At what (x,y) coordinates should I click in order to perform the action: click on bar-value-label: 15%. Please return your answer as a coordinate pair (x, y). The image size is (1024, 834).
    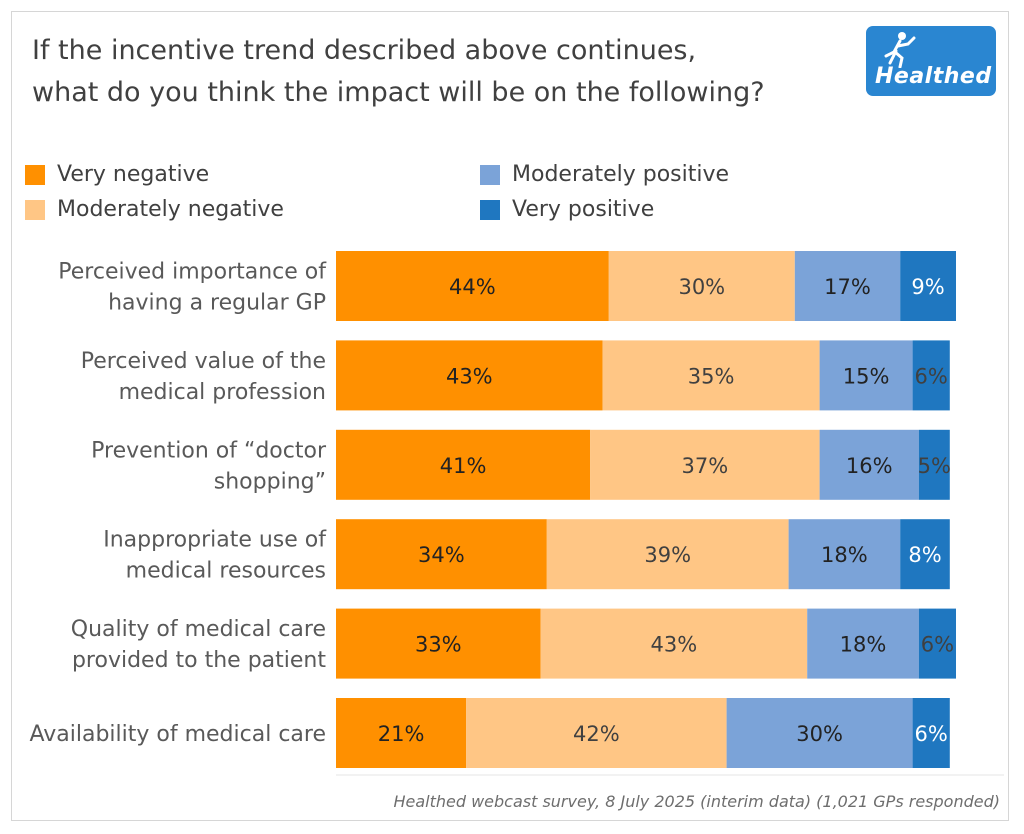
    Looking at the image, I should click on (866, 376).